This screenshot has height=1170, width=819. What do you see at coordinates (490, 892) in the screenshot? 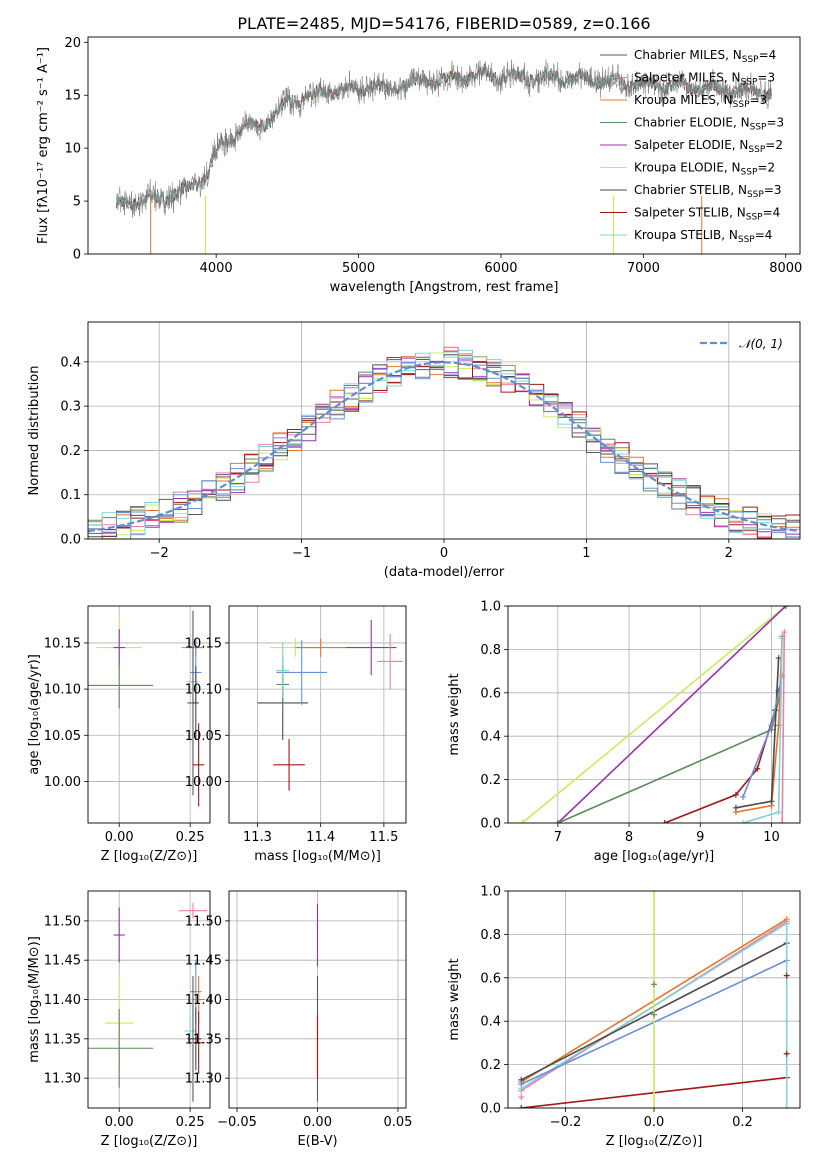
I see `tick-label-y: 1.0` at bounding box center [490, 892].